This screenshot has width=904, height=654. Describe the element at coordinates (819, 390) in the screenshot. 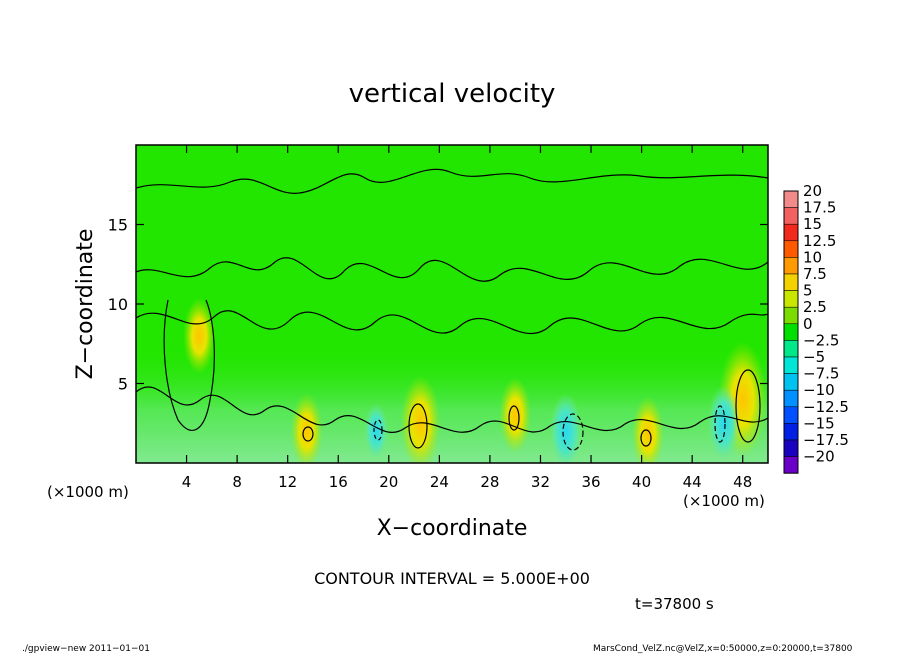

I see `colorbar-label: −10` at that location.